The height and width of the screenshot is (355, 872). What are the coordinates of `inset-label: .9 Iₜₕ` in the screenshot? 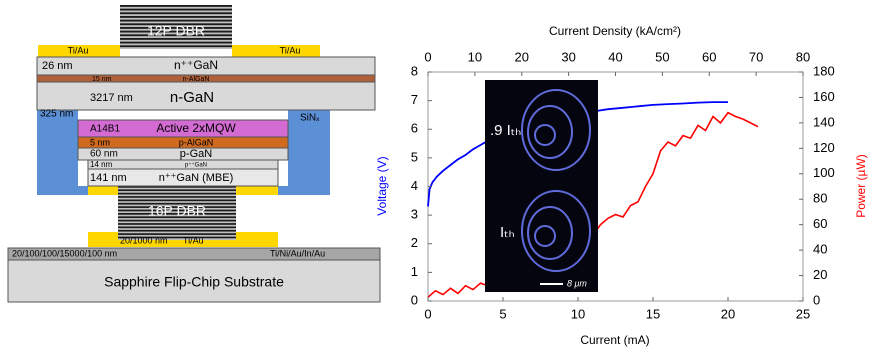 It's located at (505, 130).